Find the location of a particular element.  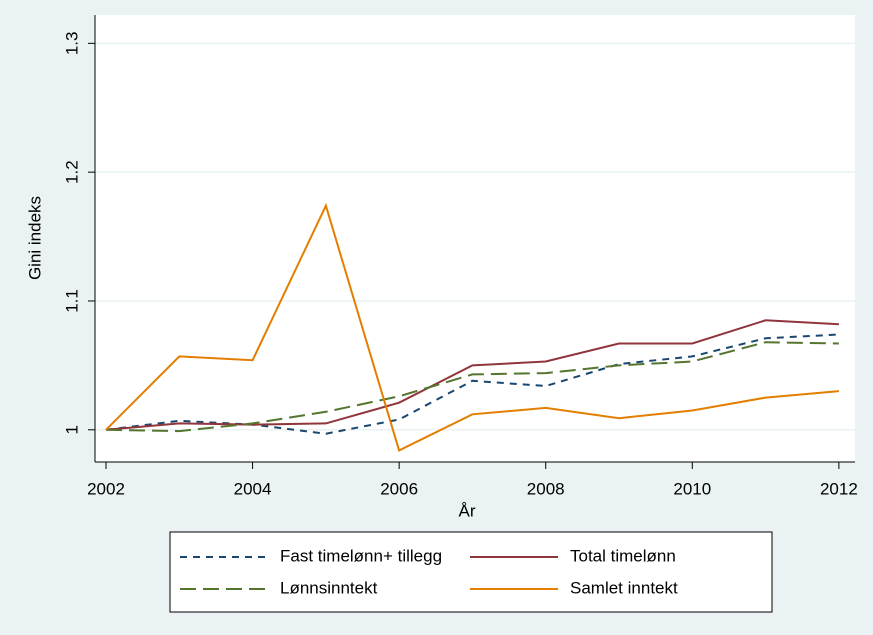

y-tick-label: 1.1 is located at coordinates (71, 301).